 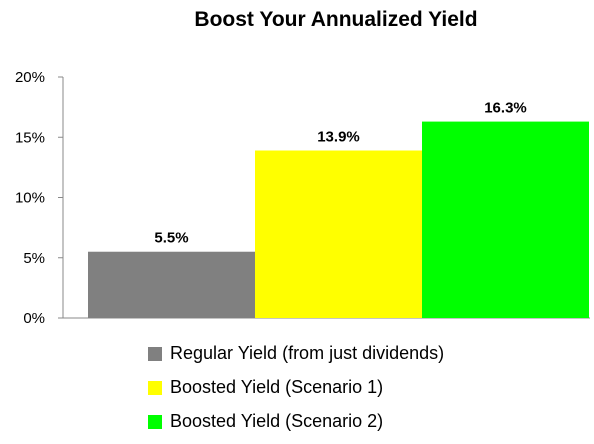 What do you see at coordinates (307, 353) in the screenshot?
I see `legend-label-regular-yield: Regular Yield (from just dividends)` at bounding box center [307, 353].